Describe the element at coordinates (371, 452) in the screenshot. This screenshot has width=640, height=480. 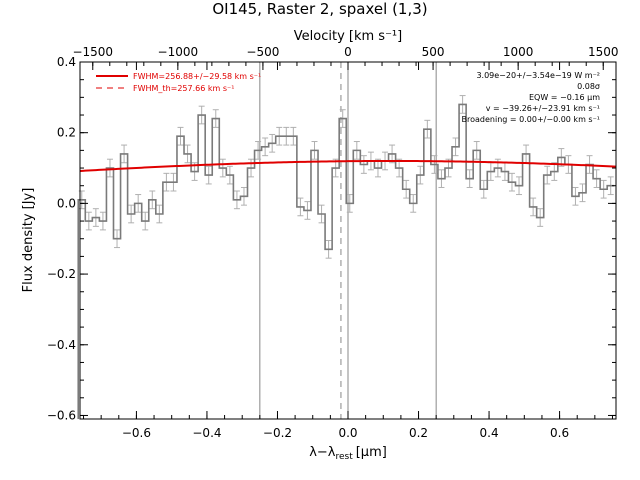
I see `x-axis-label-unit: [μm]` at that location.